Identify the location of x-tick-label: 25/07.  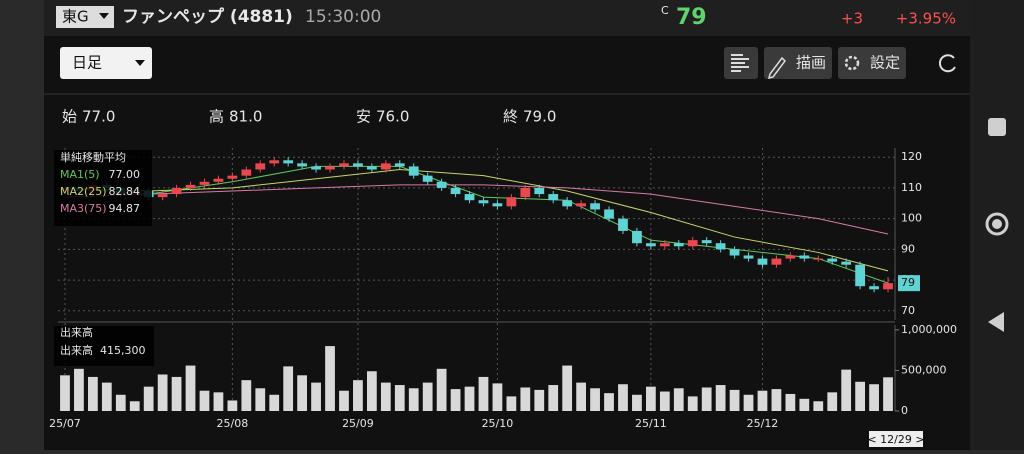
(65, 423).